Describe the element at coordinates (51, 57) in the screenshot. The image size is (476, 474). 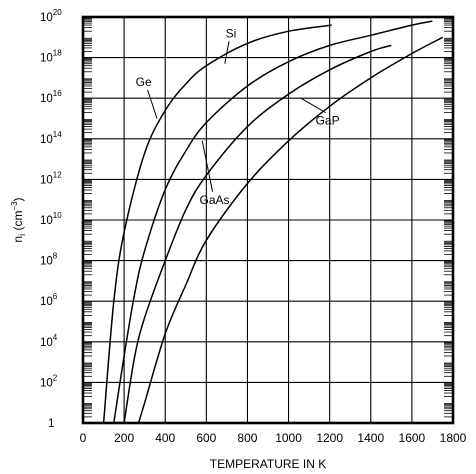
I see `y-tick-label: 10¹⁸` at that location.